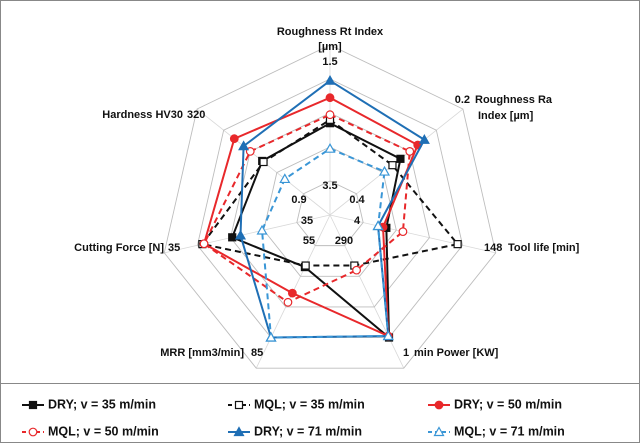  I want to click on axis-label: min Power [KW], so click(456, 353).